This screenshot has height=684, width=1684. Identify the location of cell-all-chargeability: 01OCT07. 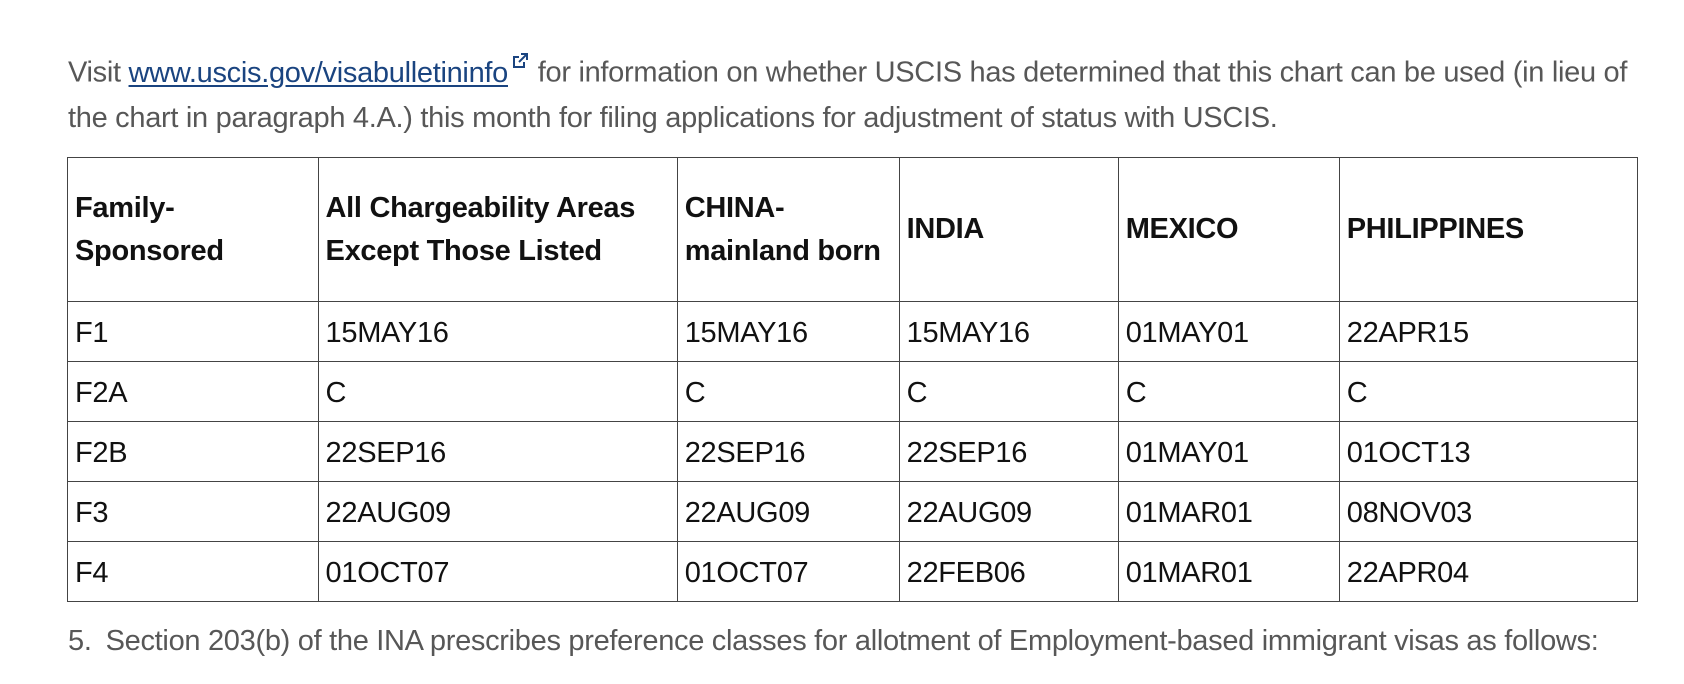
(497, 571).